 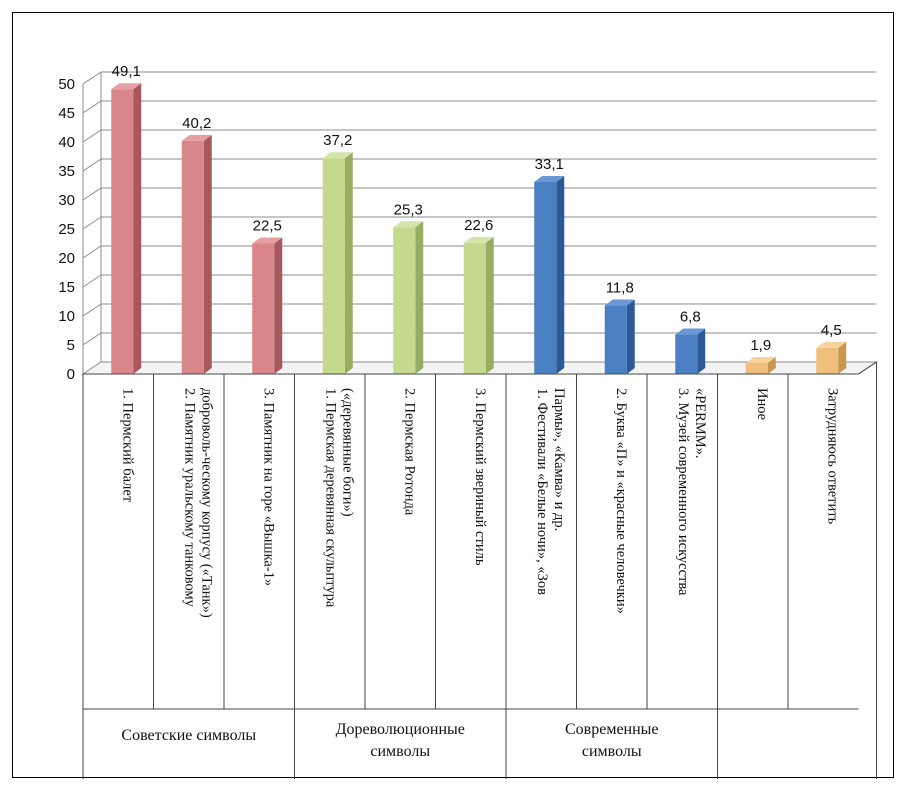 I want to click on y-tick-label: 15, so click(x=66, y=287).